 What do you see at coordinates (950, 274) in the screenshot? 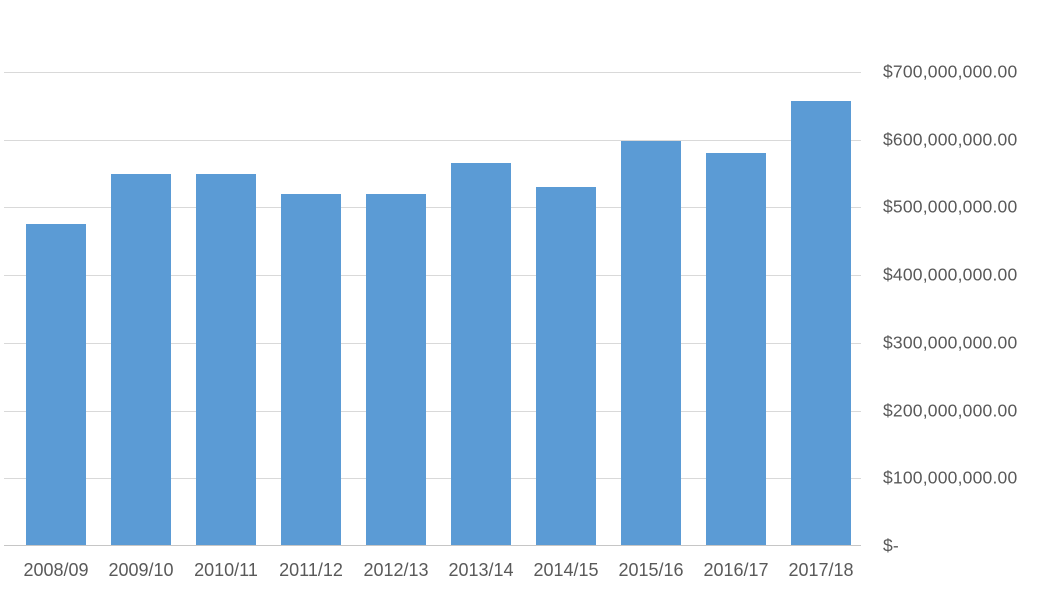
I see `y-tick-label: $400,000,000.00` at bounding box center [950, 274].